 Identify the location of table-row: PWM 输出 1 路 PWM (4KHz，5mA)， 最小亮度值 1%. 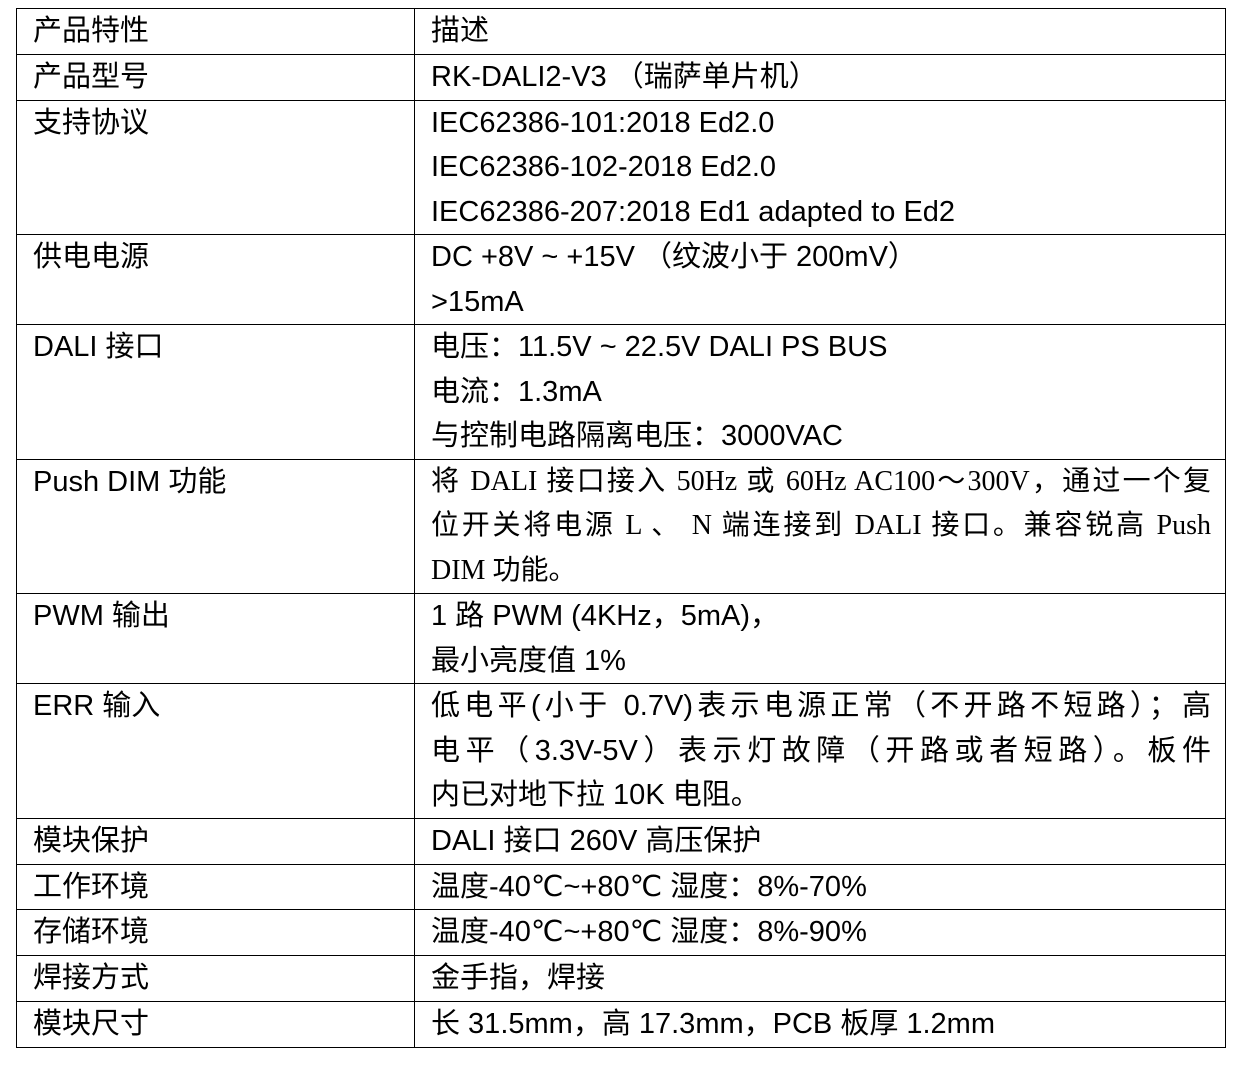
(621, 638).